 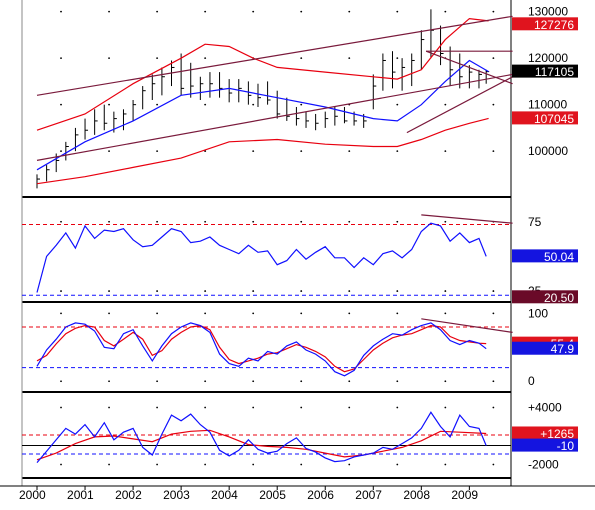 I want to click on price-tick-label: 120000, so click(x=548, y=58).